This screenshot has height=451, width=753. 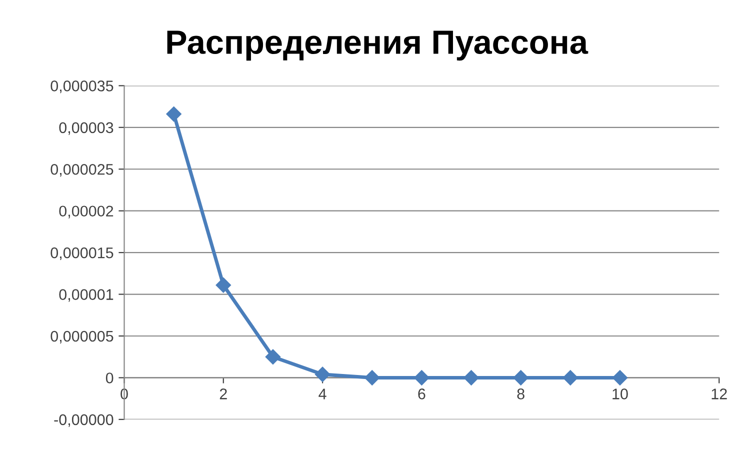 I want to click on x-tick-label: 12, so click(x=719, y=394).